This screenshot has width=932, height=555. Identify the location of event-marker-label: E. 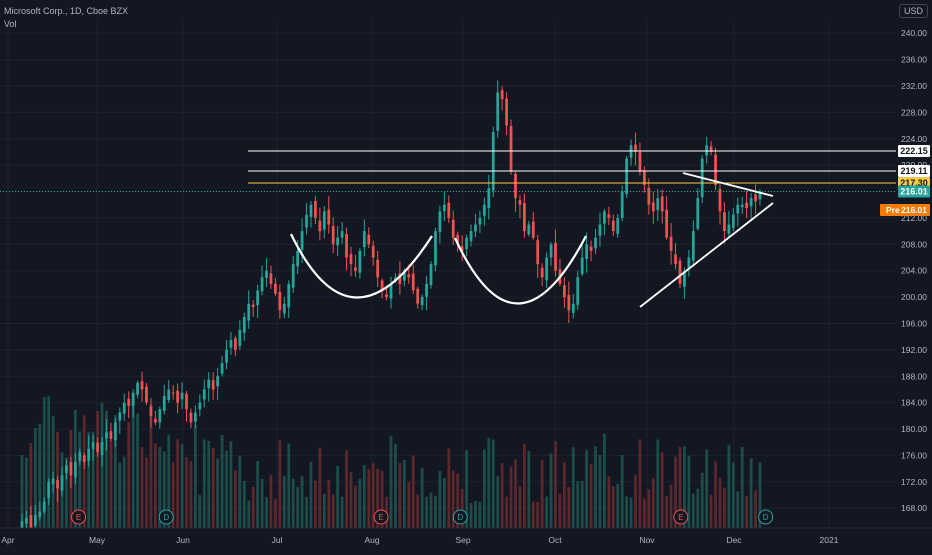
(680, 517).